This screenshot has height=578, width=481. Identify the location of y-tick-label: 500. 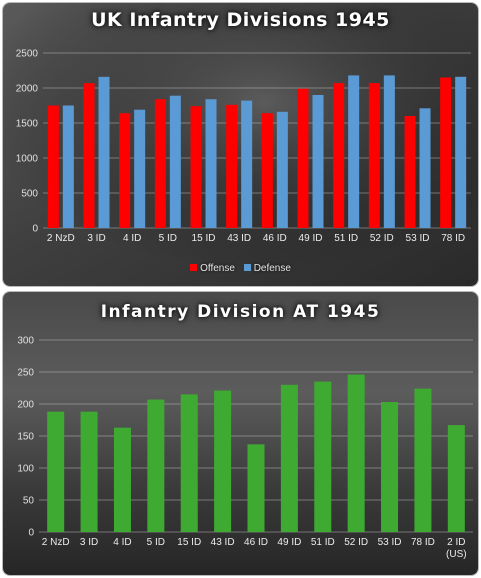
(29, 194).